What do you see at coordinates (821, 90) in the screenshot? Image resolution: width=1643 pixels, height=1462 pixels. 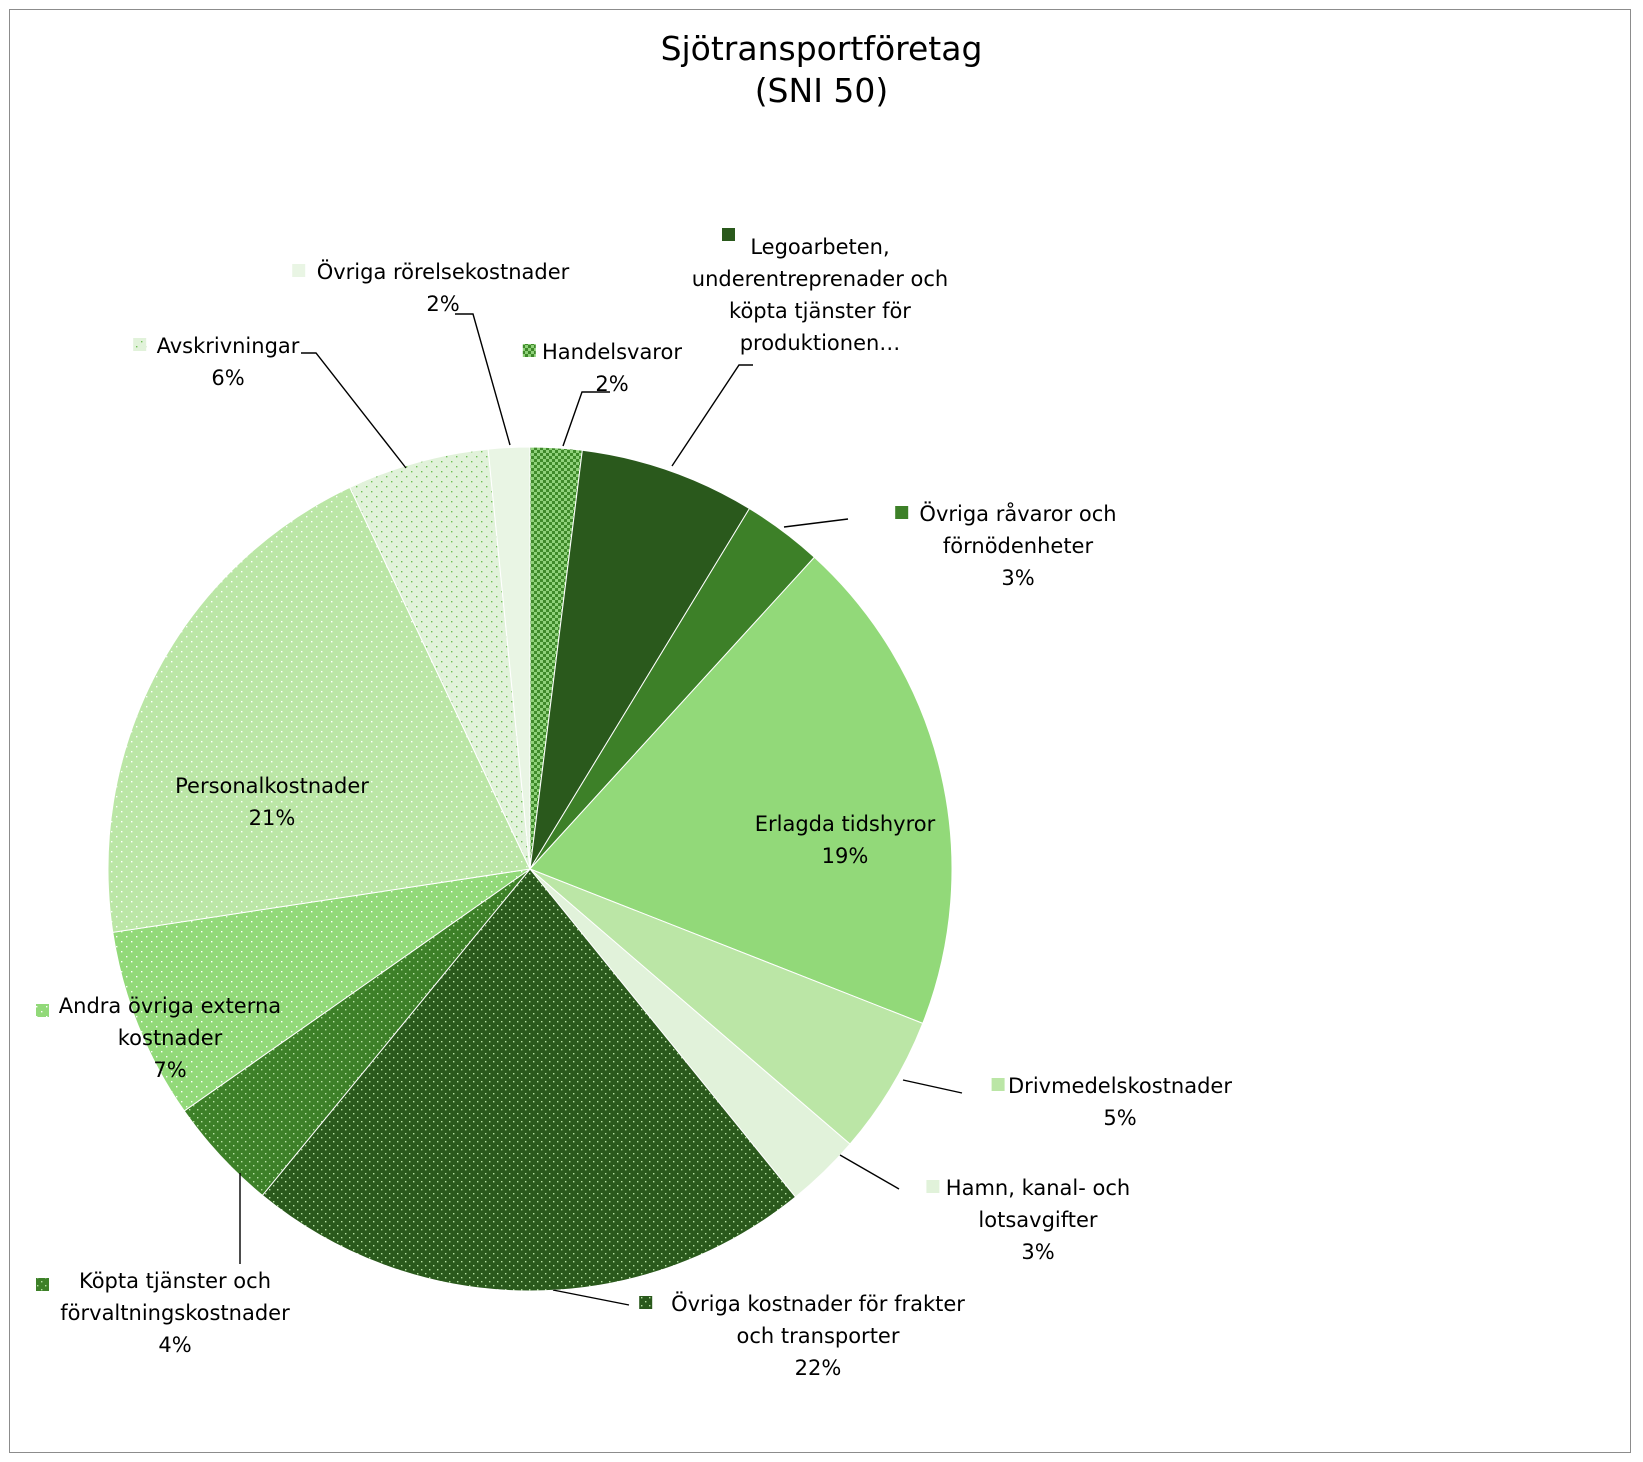 I see `chart-subtitle: (SNI 50)` at bounding box center [821, 90].